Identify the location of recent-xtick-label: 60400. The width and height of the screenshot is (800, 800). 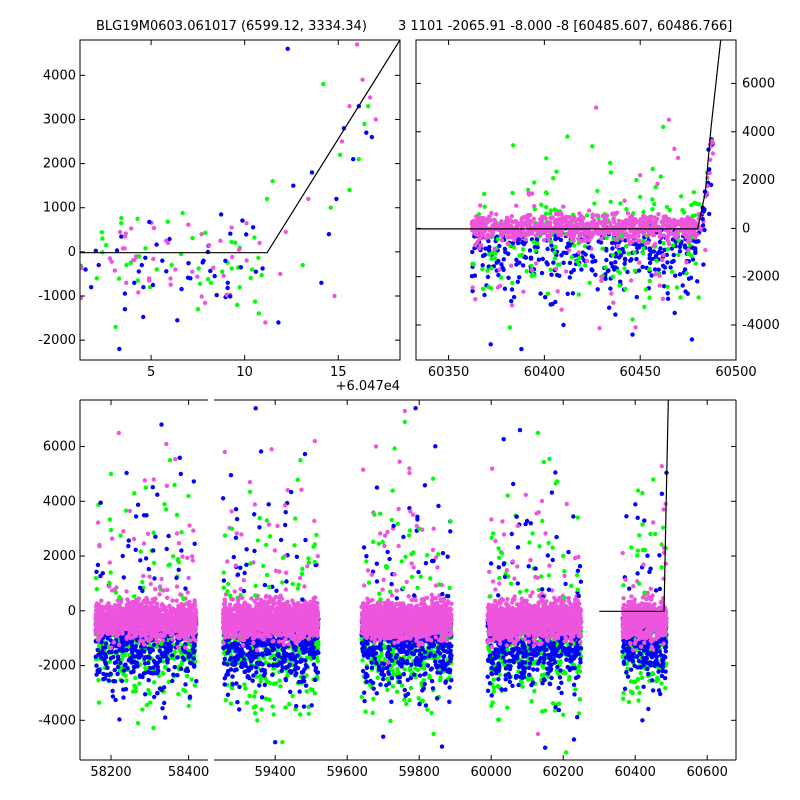
(544, 372).